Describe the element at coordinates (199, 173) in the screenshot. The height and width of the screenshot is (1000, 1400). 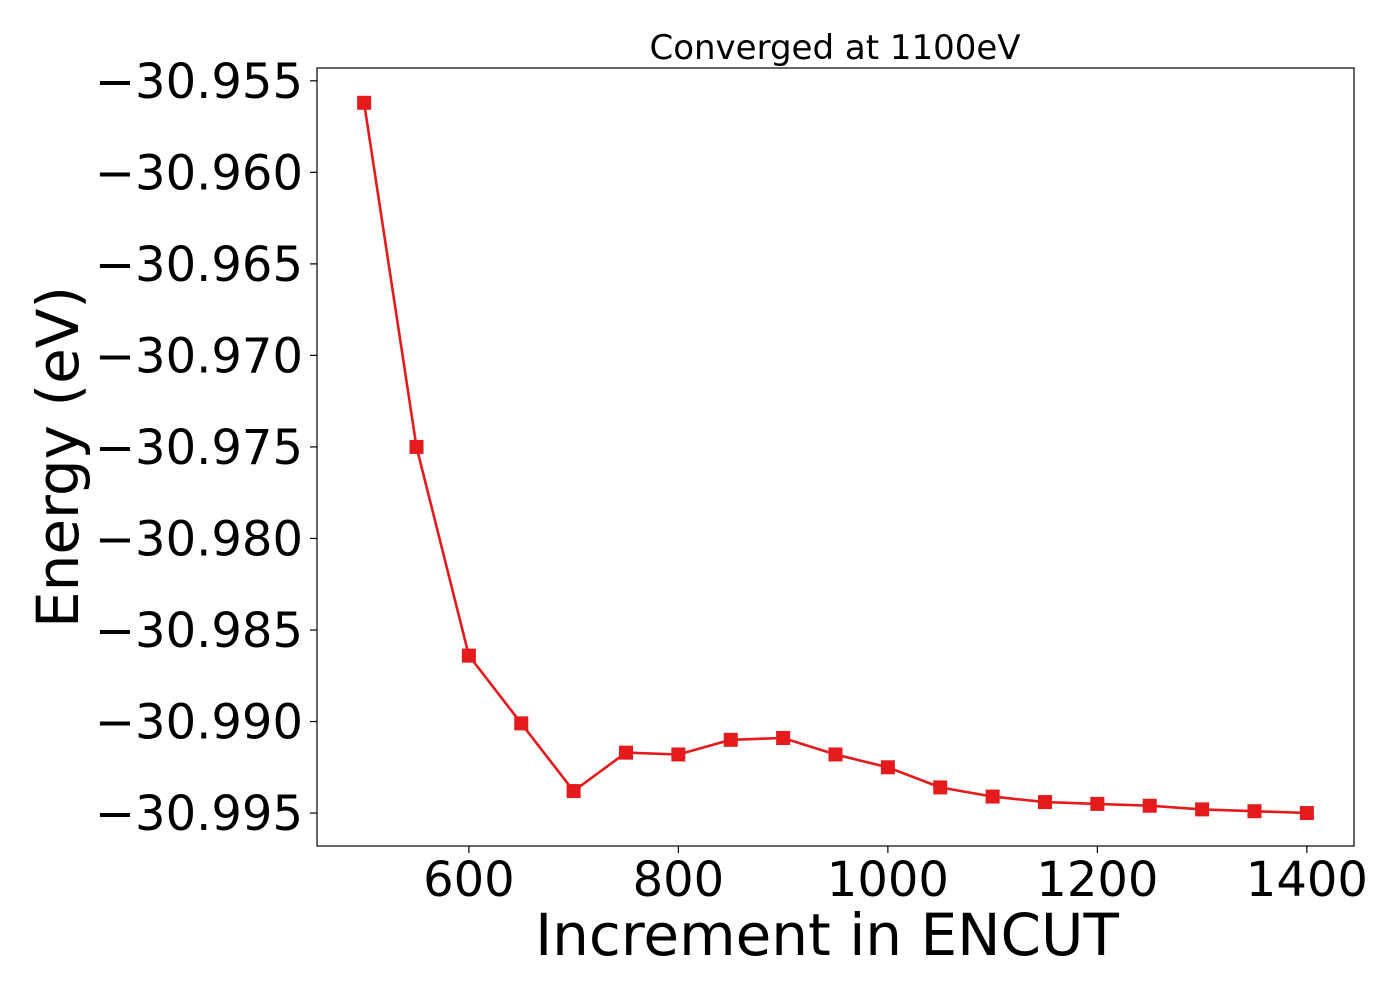
I see `y-tick-label: −30.960` at that location.